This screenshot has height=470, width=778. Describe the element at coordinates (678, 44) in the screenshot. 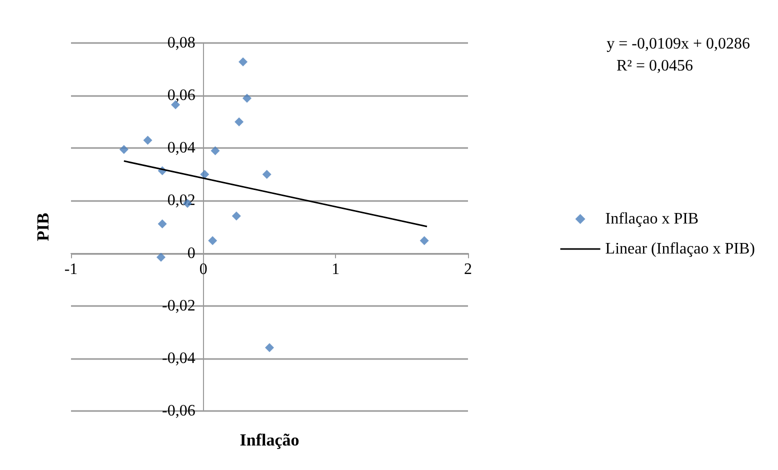

I see `text: y = -0,0109x + 0,0286` at that location.